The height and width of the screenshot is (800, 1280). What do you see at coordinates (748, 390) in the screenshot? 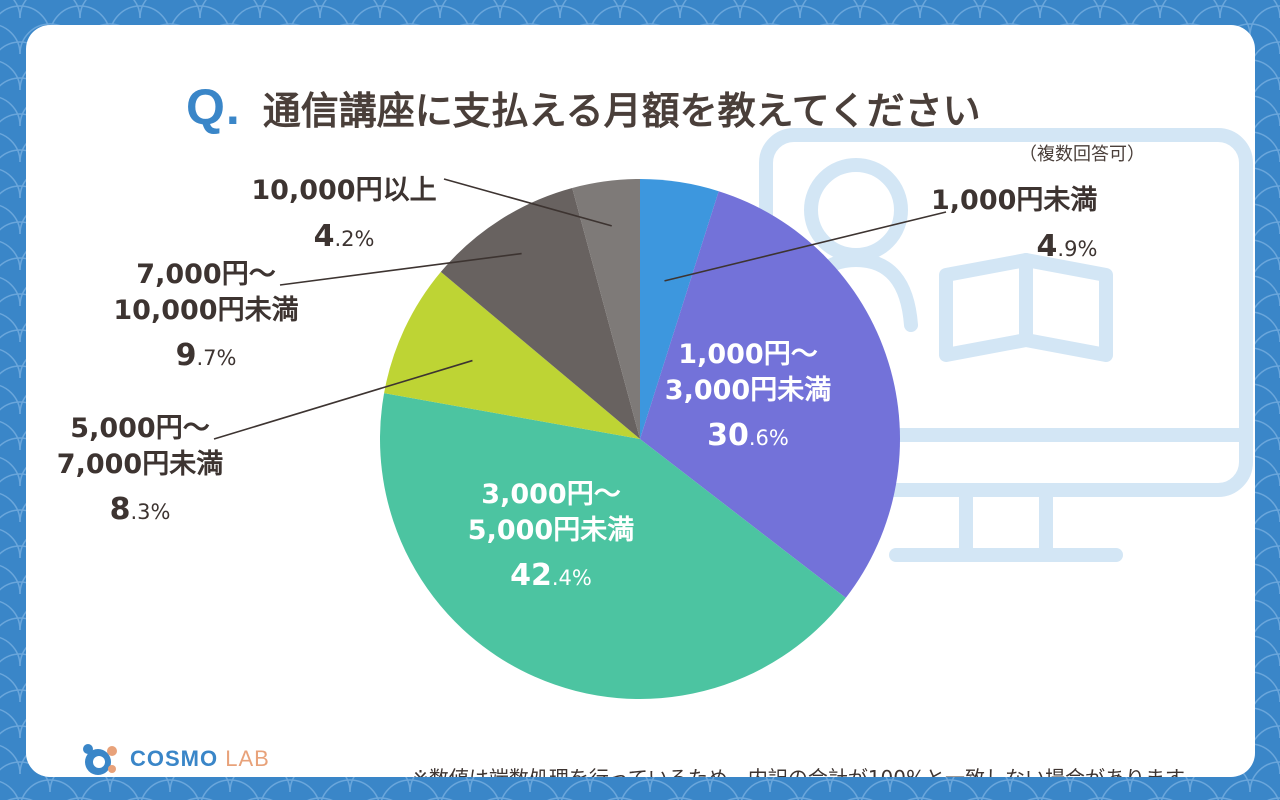
I see `slice-label-name: 3,000円未満` at bounding box center [748, 390].